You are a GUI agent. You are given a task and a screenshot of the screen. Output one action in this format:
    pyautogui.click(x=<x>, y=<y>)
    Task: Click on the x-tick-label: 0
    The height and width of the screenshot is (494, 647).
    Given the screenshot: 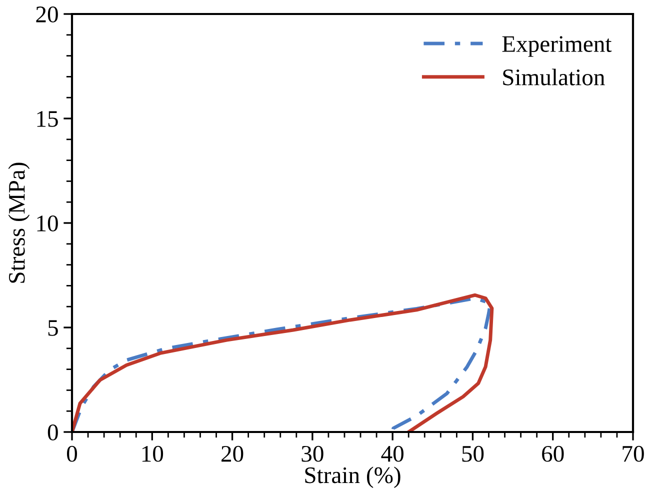 What is the action you would take?
    pyautogui.click(x=72, y=454)
    